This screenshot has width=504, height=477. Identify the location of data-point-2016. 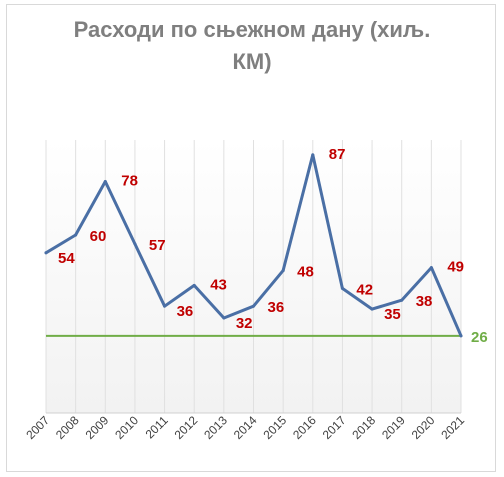
(313, 155).